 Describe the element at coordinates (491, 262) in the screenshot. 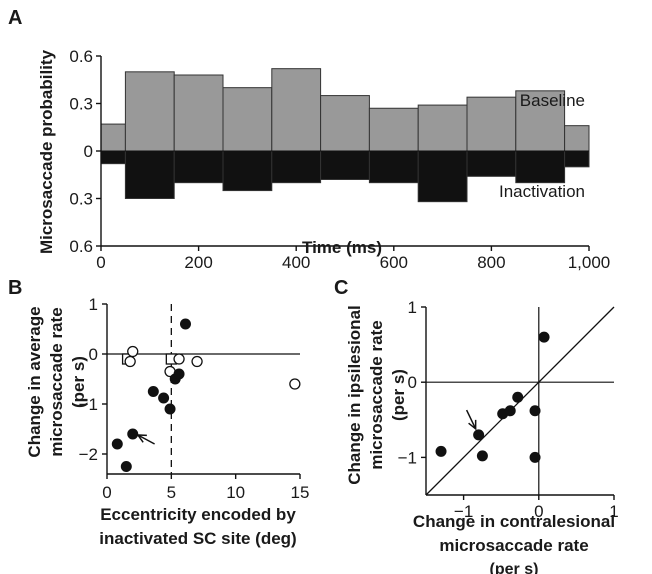

I see `panel-a-xtick-label-4: 800` at that location.